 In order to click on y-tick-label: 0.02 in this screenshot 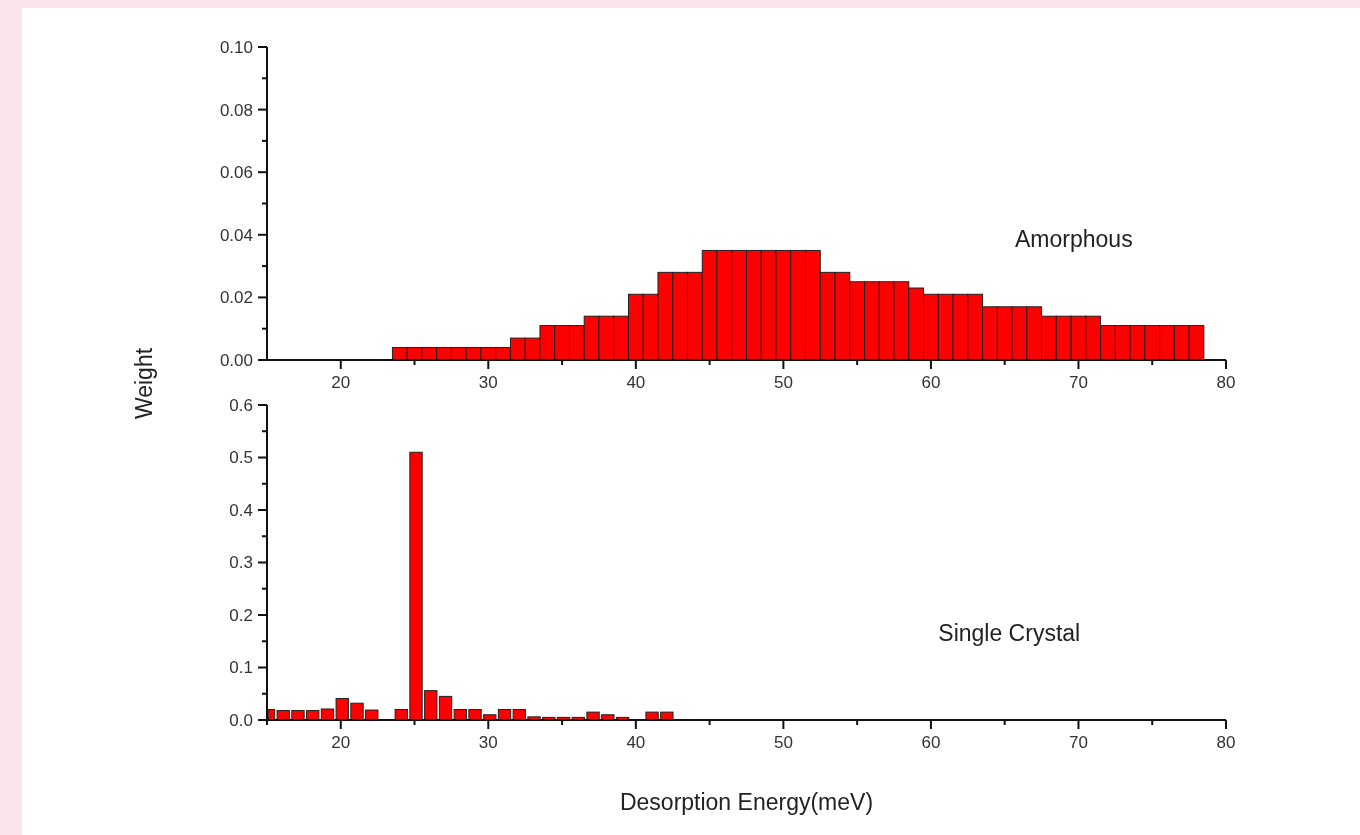, I will do `click(236, 298)`.